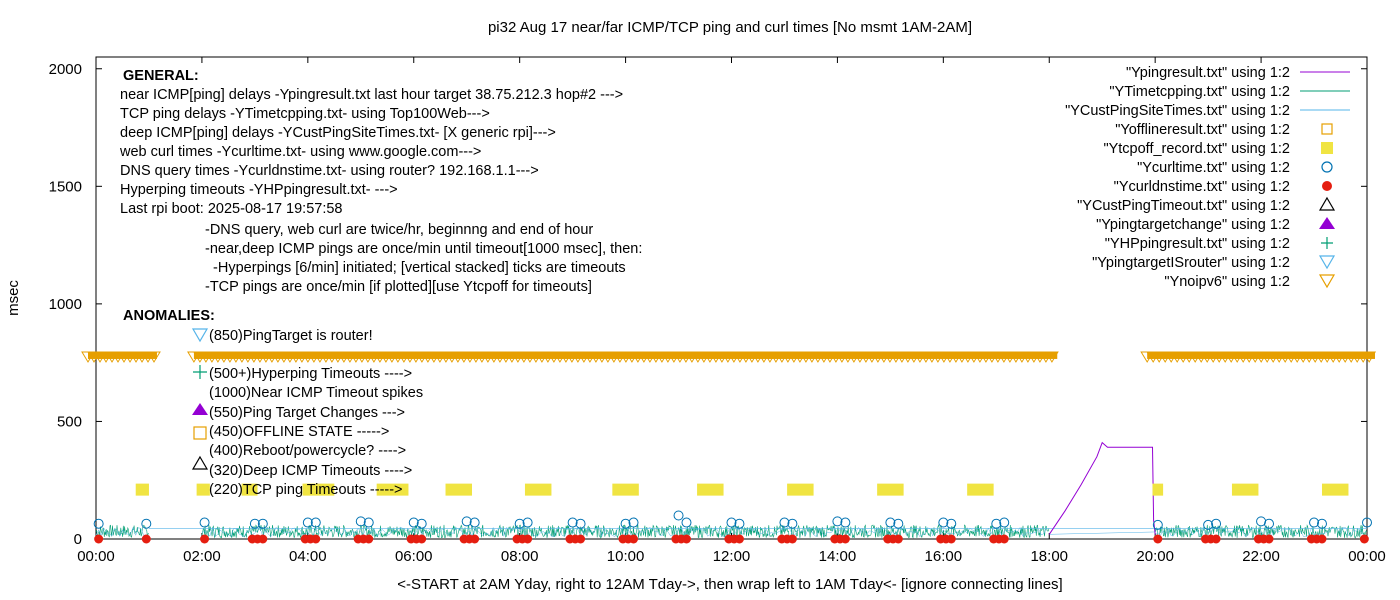 The width and height of the screenshot is (1400, 600). What do you see at coordinates (310, 374) in the screenshot?
I see `anomaly-line: (500+)Hyperping Timeouts ---->` at bounding box center [310, 374].